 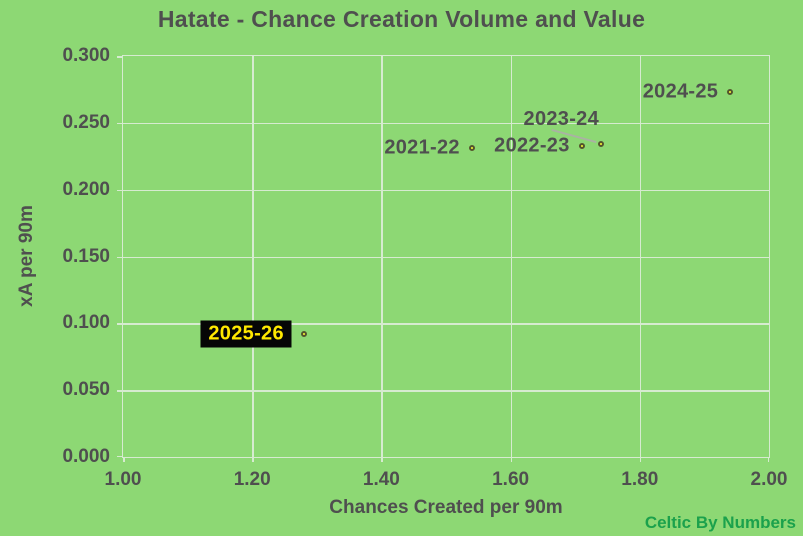 What do you see at coordinates (86, 122) in the screenshot?
I see `y-tick-label: 0.250` at bounding box center [86, 122].